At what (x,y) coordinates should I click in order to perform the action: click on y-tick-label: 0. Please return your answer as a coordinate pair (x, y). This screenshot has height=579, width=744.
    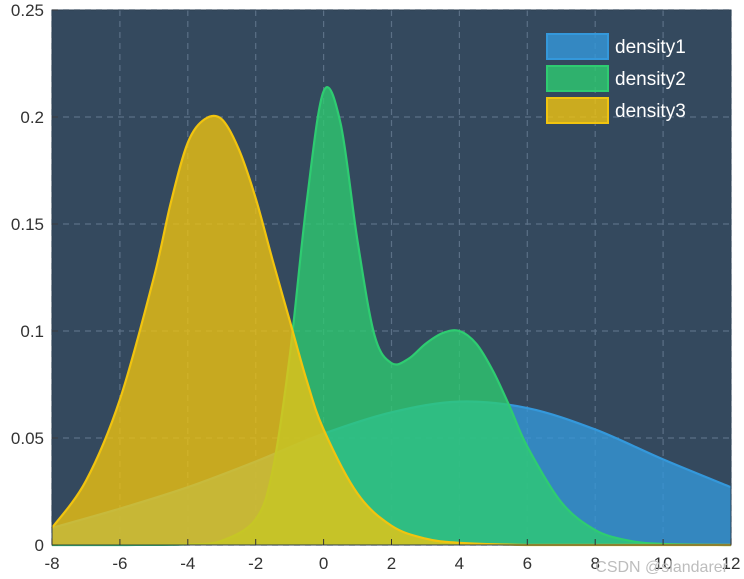
    Looking at the image, I should click on (39, 545).